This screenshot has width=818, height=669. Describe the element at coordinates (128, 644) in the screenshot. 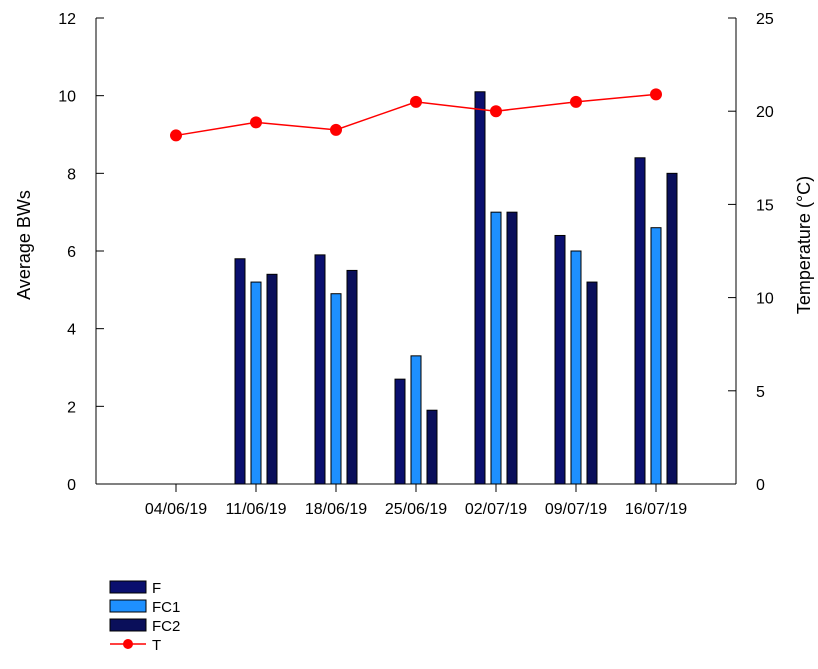

I see `legend-marker-t` at that location.